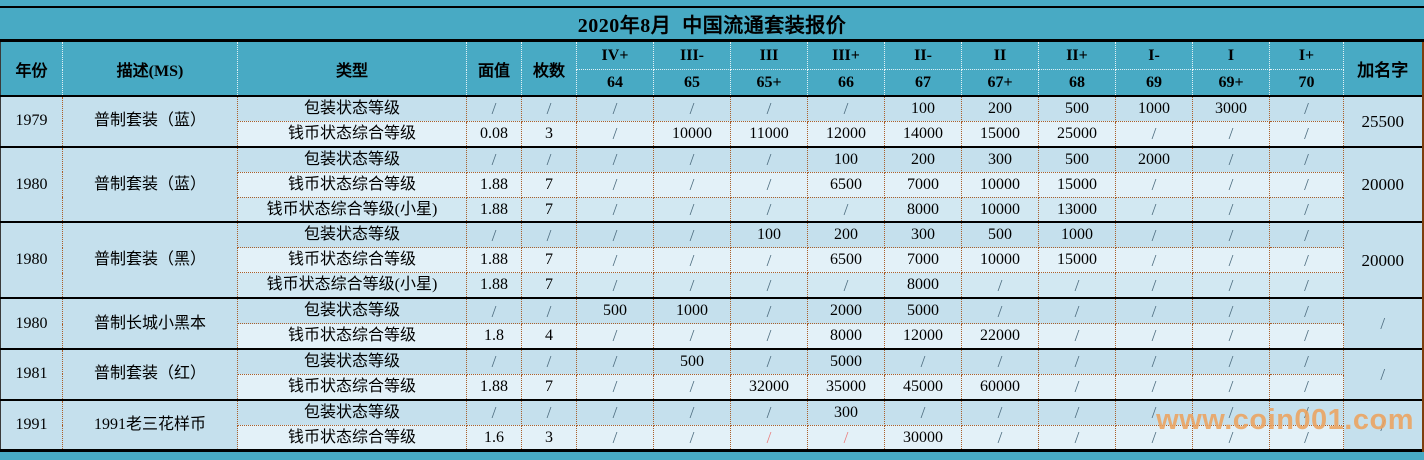 The width and height of the screenshot is (1424, 460). I want to click on grade-cell-68: 1000, so click(1077, 235).